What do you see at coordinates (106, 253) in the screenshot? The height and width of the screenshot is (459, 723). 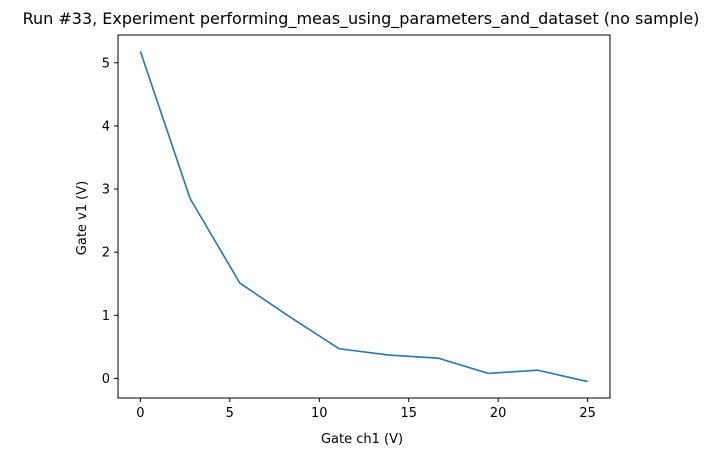 I see `y-tick-label: 2` at bounding box center [106, 253].